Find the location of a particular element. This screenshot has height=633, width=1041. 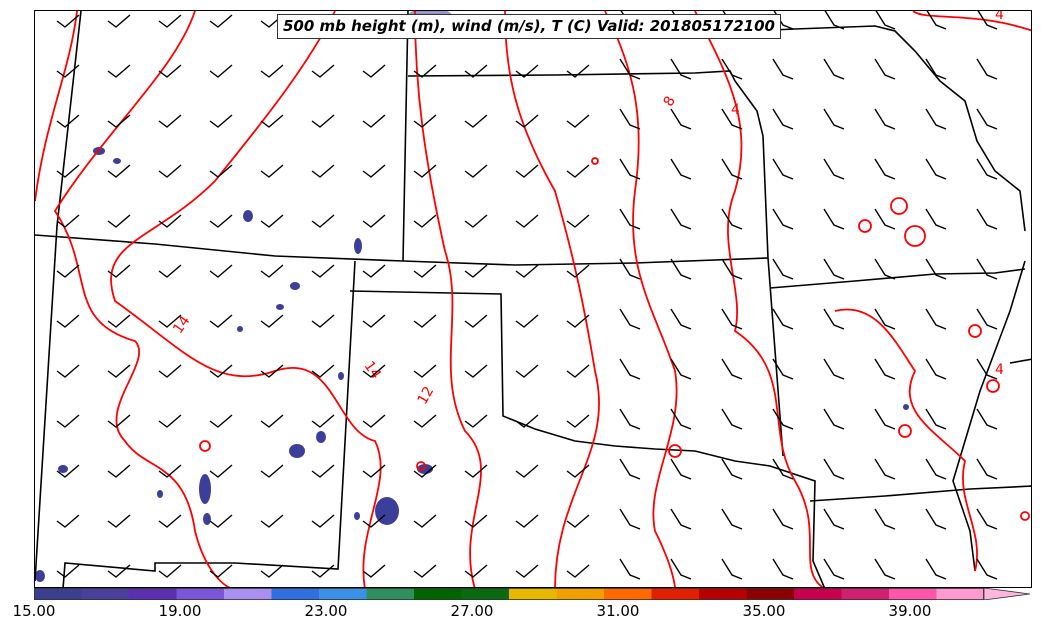

colorbar-tick-label: 23.00 is located at coordinates (326, 611).